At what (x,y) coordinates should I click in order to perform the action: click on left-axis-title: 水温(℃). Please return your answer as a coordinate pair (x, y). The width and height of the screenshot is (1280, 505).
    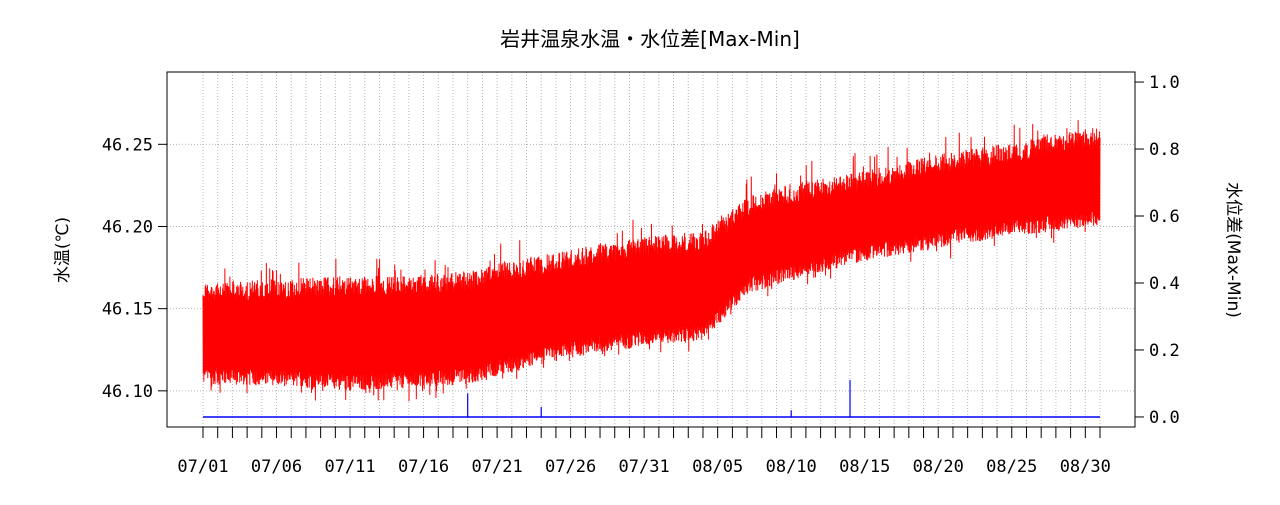
    Looking at the image, I should click on (63, 250).